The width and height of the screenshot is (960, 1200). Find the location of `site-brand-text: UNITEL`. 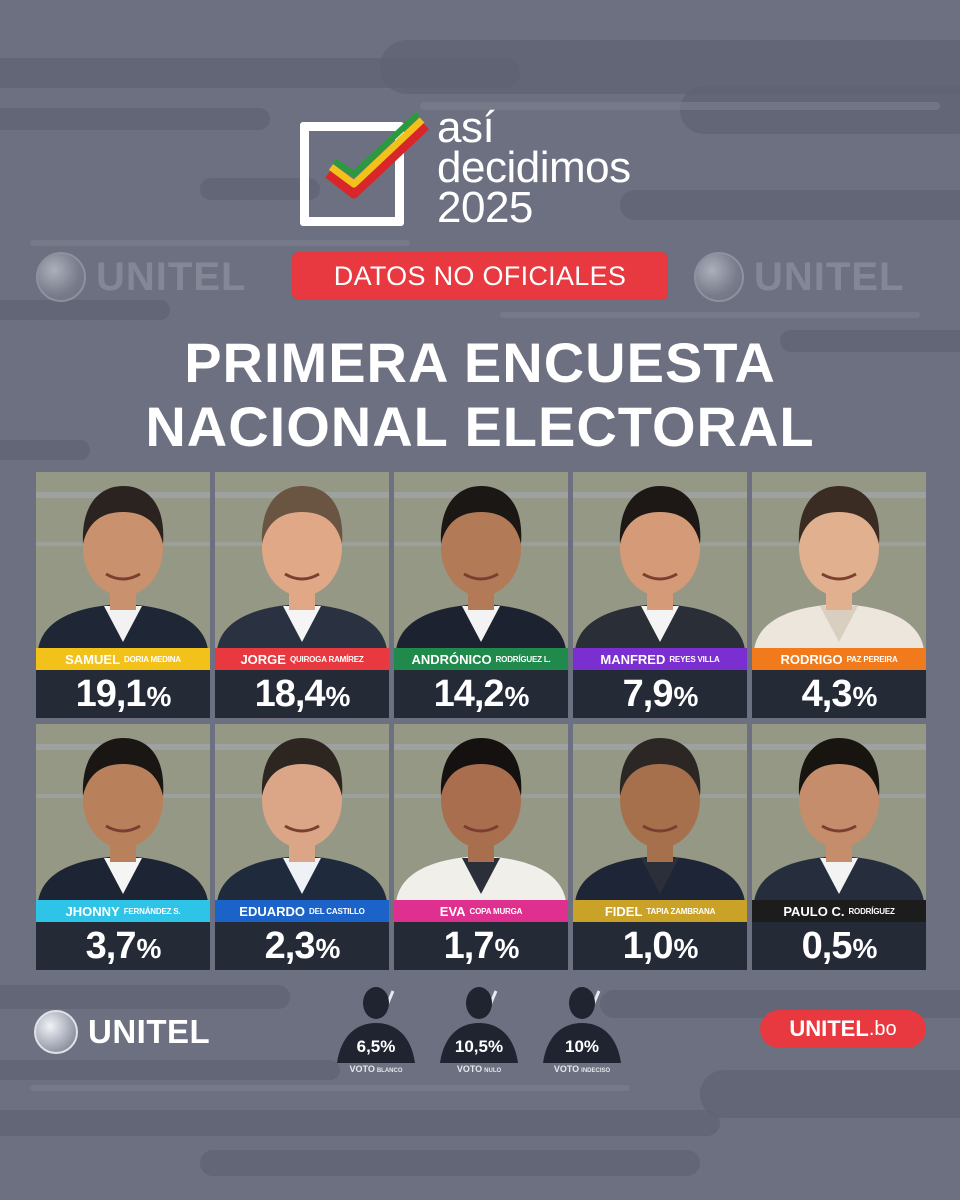

site-brand-text: UNITEL is located at coordinates (829, 1028).